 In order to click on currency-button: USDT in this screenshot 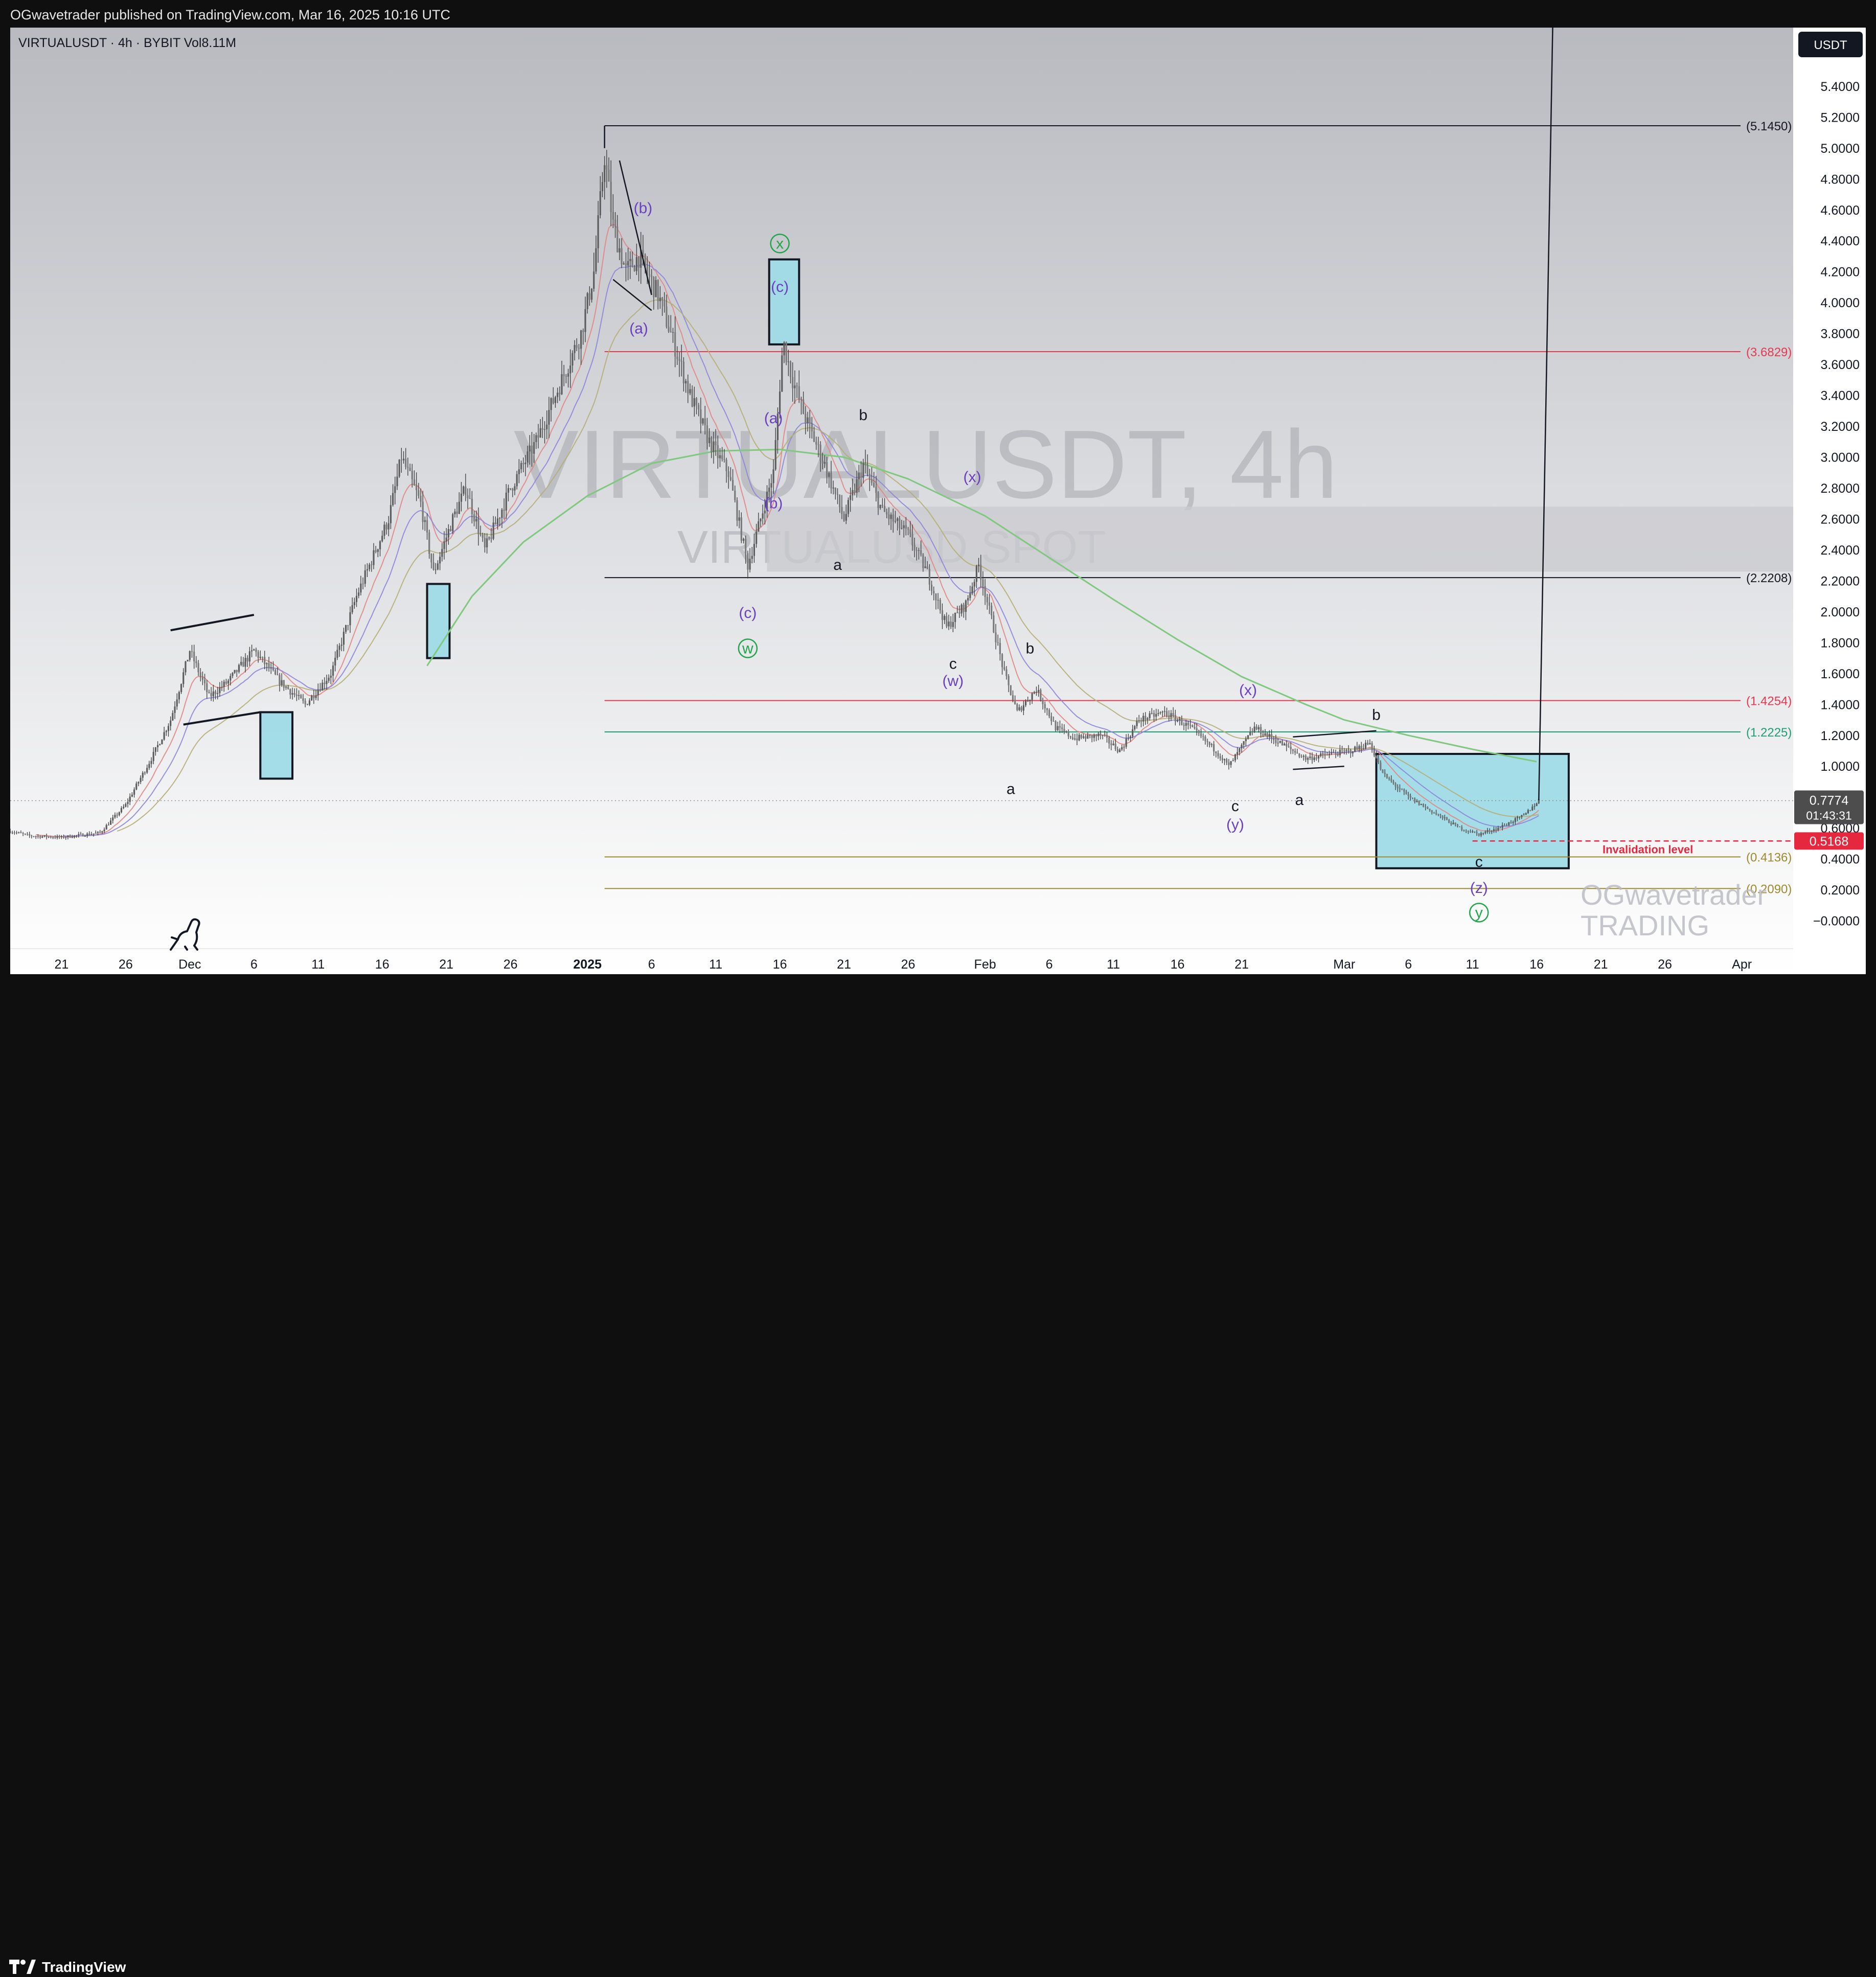, I will do `click(1830, 44)`.